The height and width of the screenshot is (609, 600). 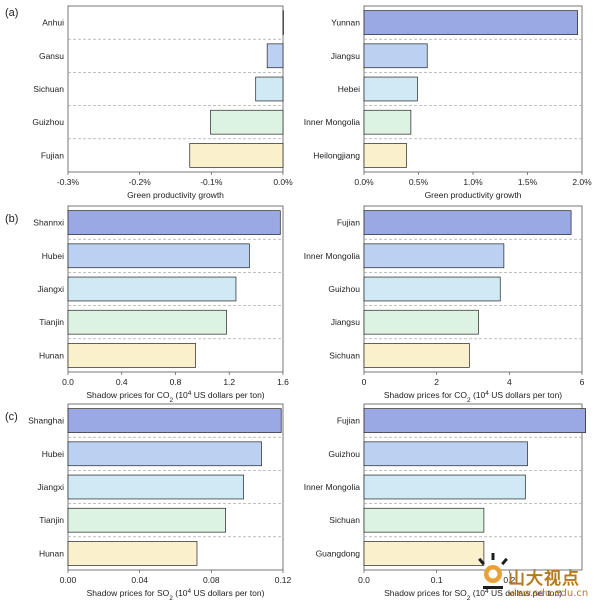 What do you see at coordinates (338, 553) in the screenshot?
I see `category-label: Guangdong` at bounding box center [338, 553].